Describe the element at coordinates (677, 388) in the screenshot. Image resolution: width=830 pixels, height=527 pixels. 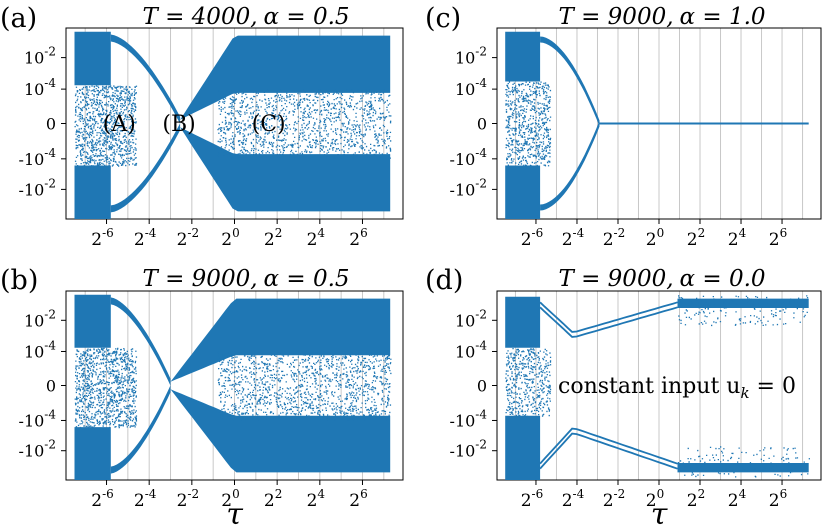
I see `annotation-text: constant input uk = 0` at that location.